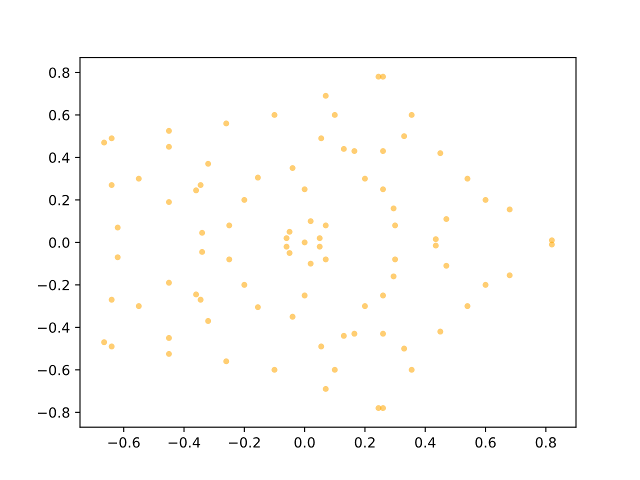 The height and width of the screenshot is (480, 640). Describe the element at coordinates (304, 442) in the screenshot. I see `x-tick-label: 0.0` at that location.